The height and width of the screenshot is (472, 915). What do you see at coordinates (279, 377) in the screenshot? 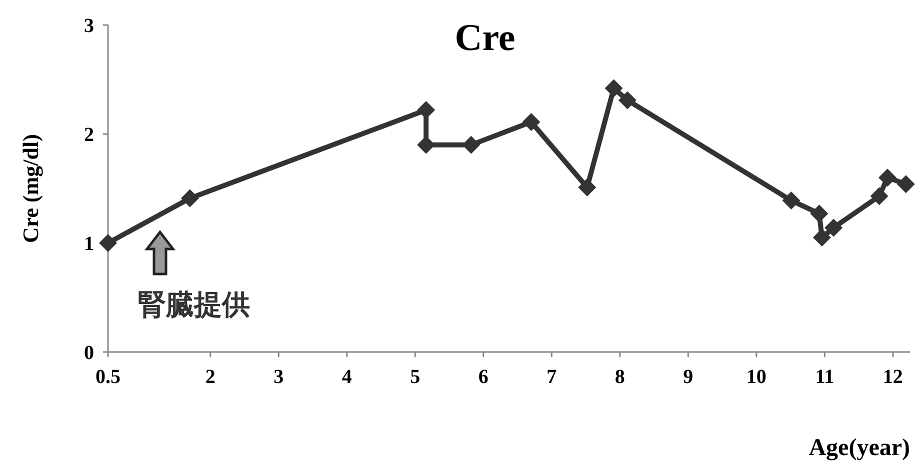
I see `x-tick-label: 3` at bounding box center [279, 377].